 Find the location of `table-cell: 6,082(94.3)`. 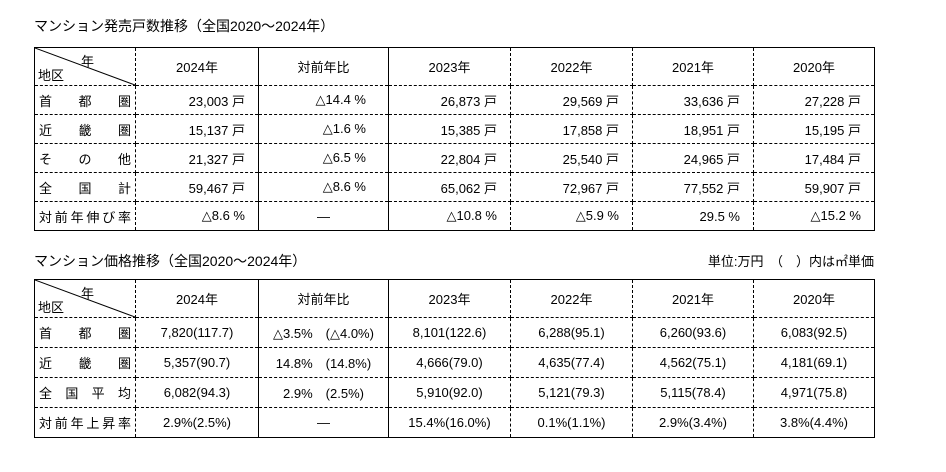

table-cell: 6,082(94.3) is located at coordinates (197, 392).